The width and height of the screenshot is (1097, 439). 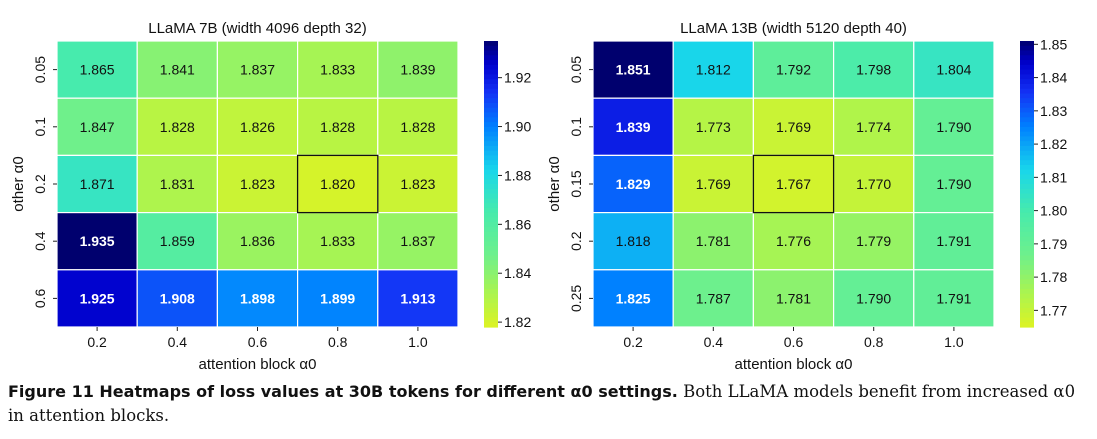 What do you see at coordinates (337, 70) in the screenshot?
I see `left-cell-label: 1.833` at bounding box center [337, 70].